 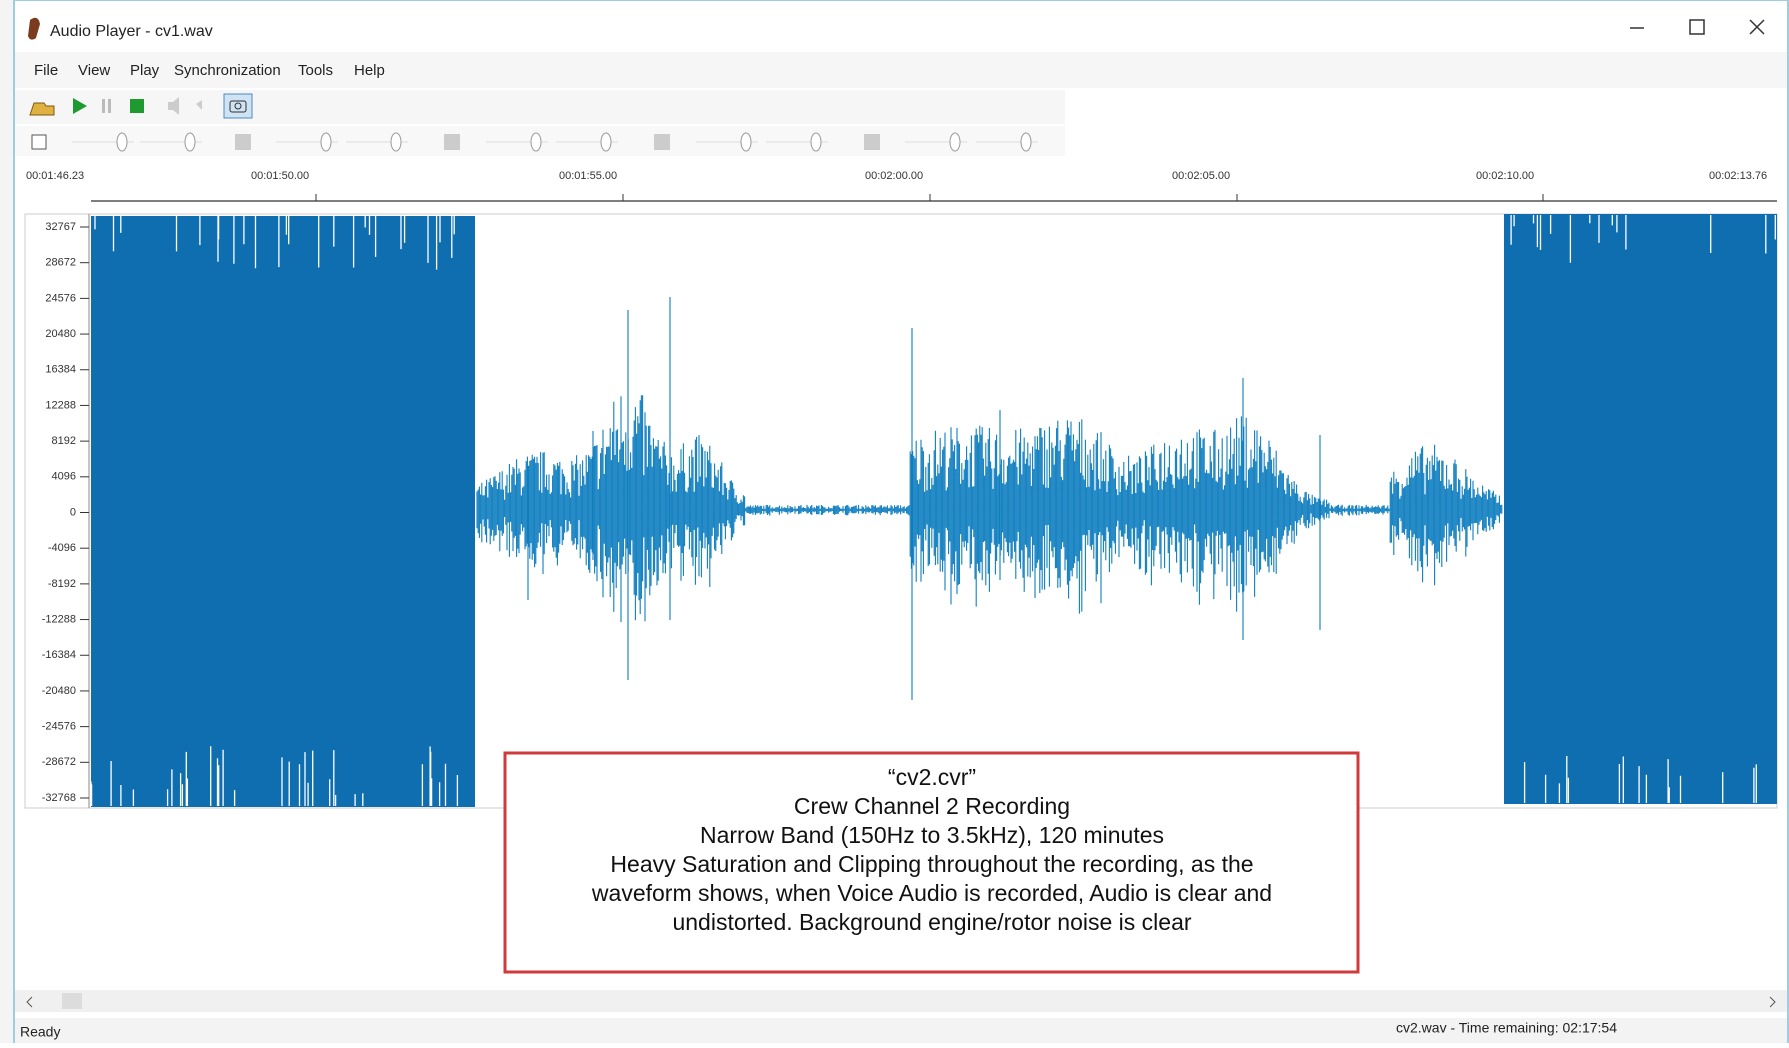 I want to click on menu-item: Tools, so click(x=315, y=70).